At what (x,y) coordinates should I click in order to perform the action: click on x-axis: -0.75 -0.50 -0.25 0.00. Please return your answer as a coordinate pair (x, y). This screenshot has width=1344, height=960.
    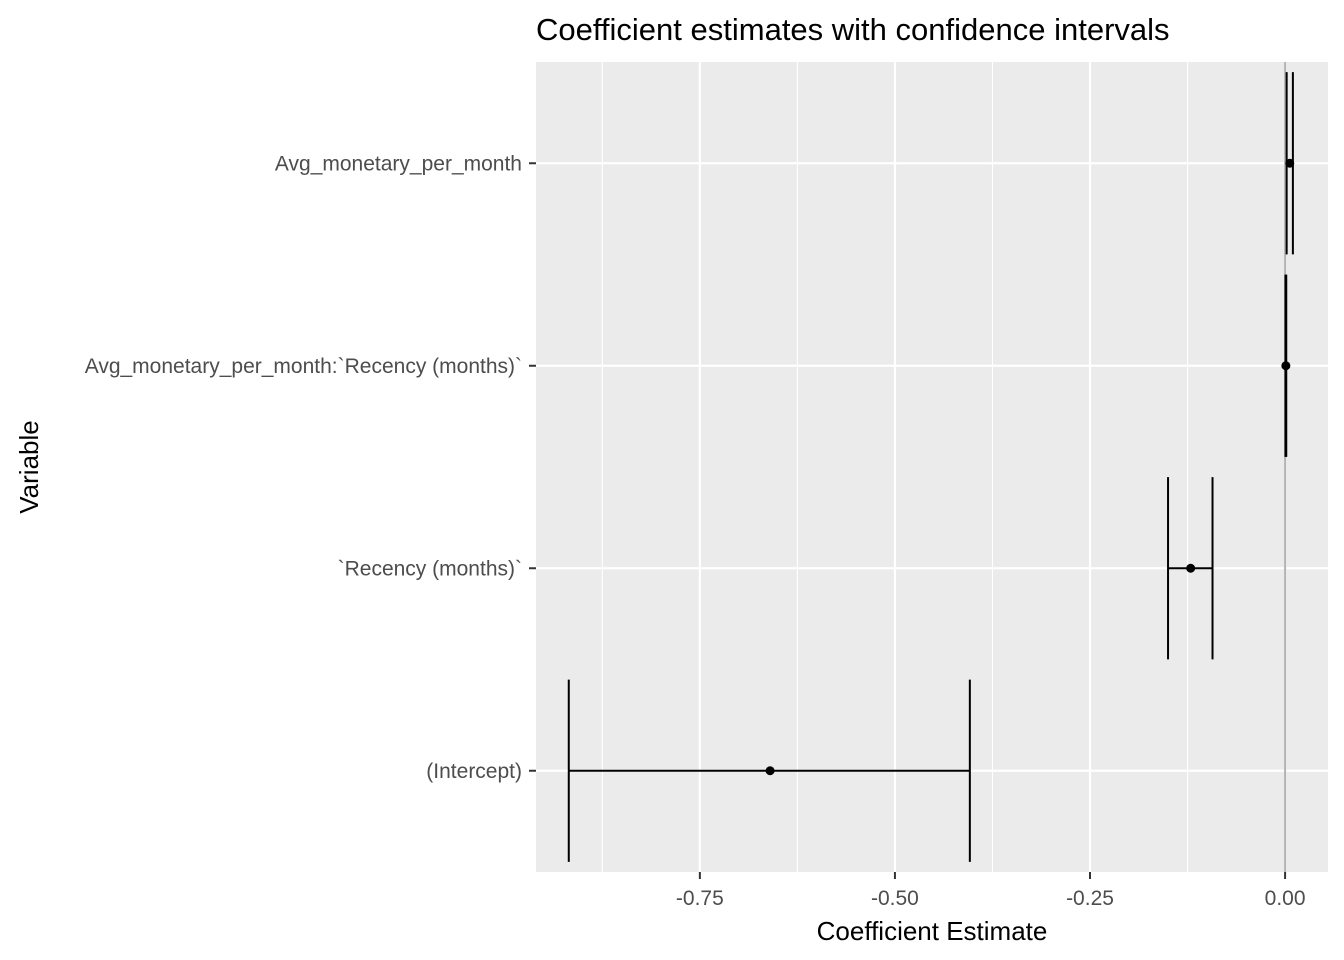
    Looking at the image, I should click on (991, 891).